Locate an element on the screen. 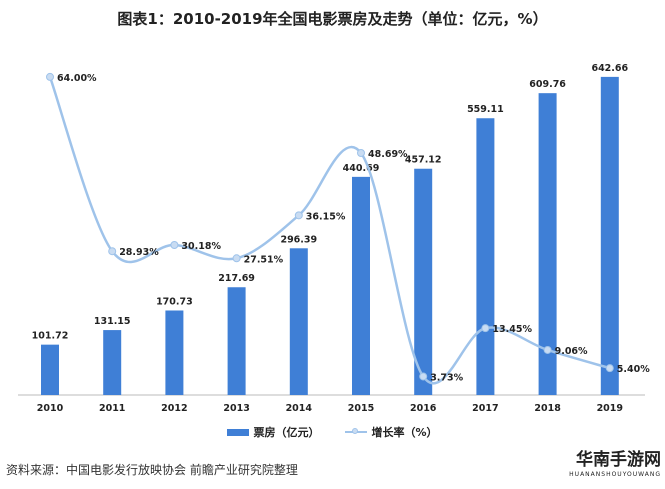  bar-label: 609.76 is located at coordinates (547, 84).